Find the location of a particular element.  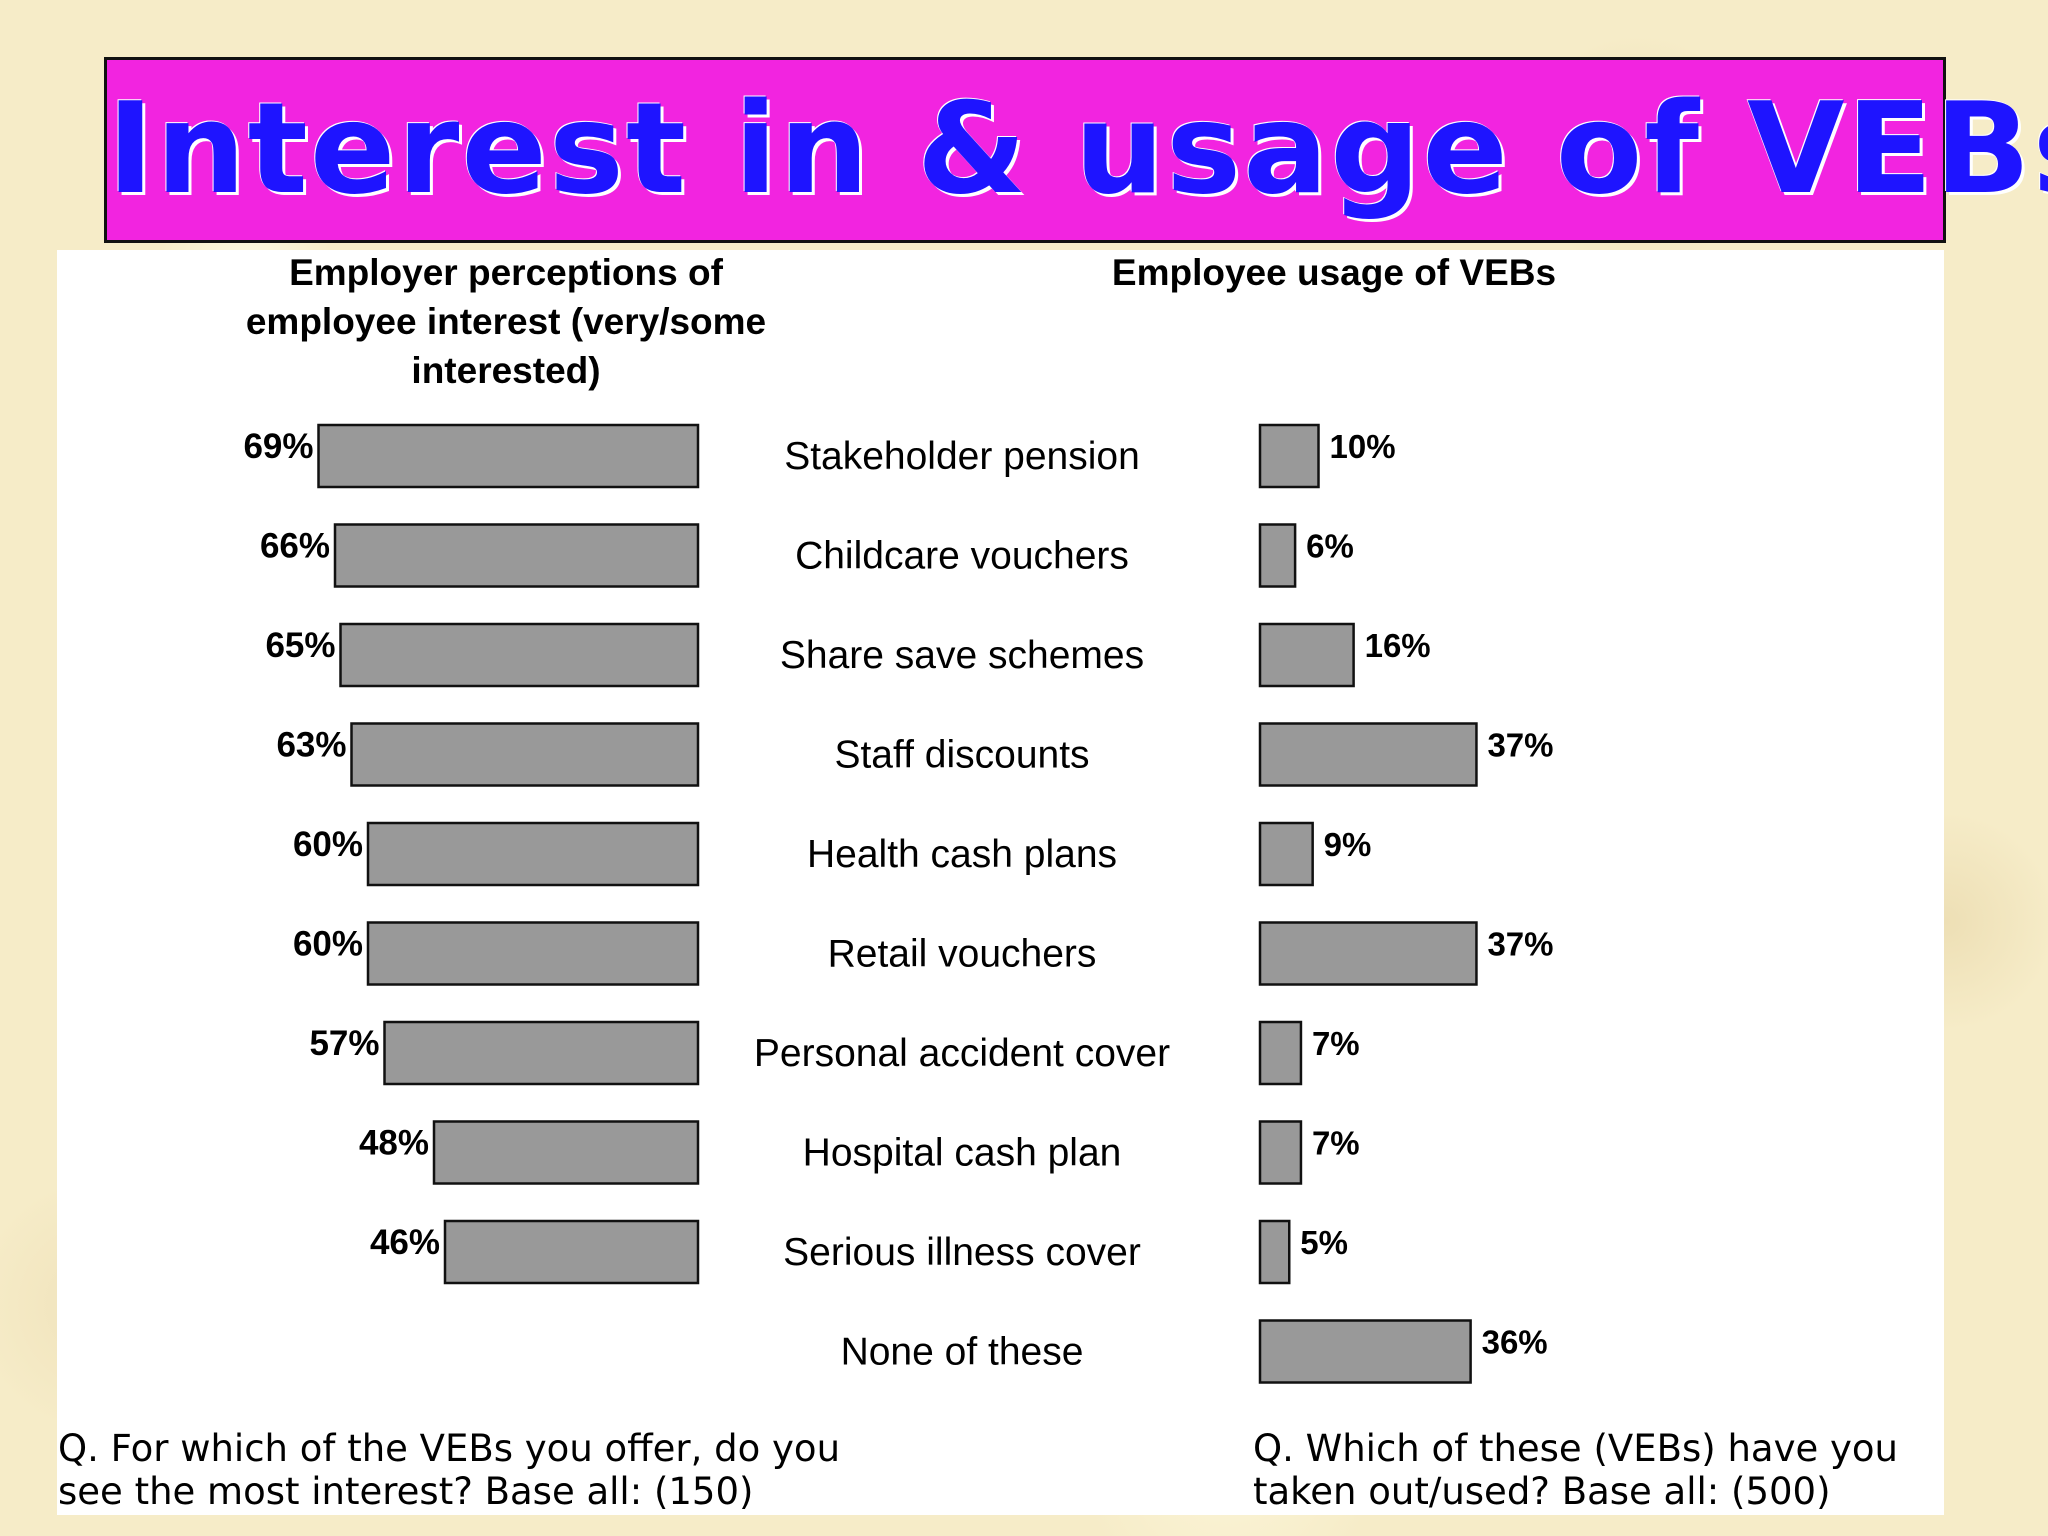

employer-interest-label: 46% is located at coordinates (405, 1242).